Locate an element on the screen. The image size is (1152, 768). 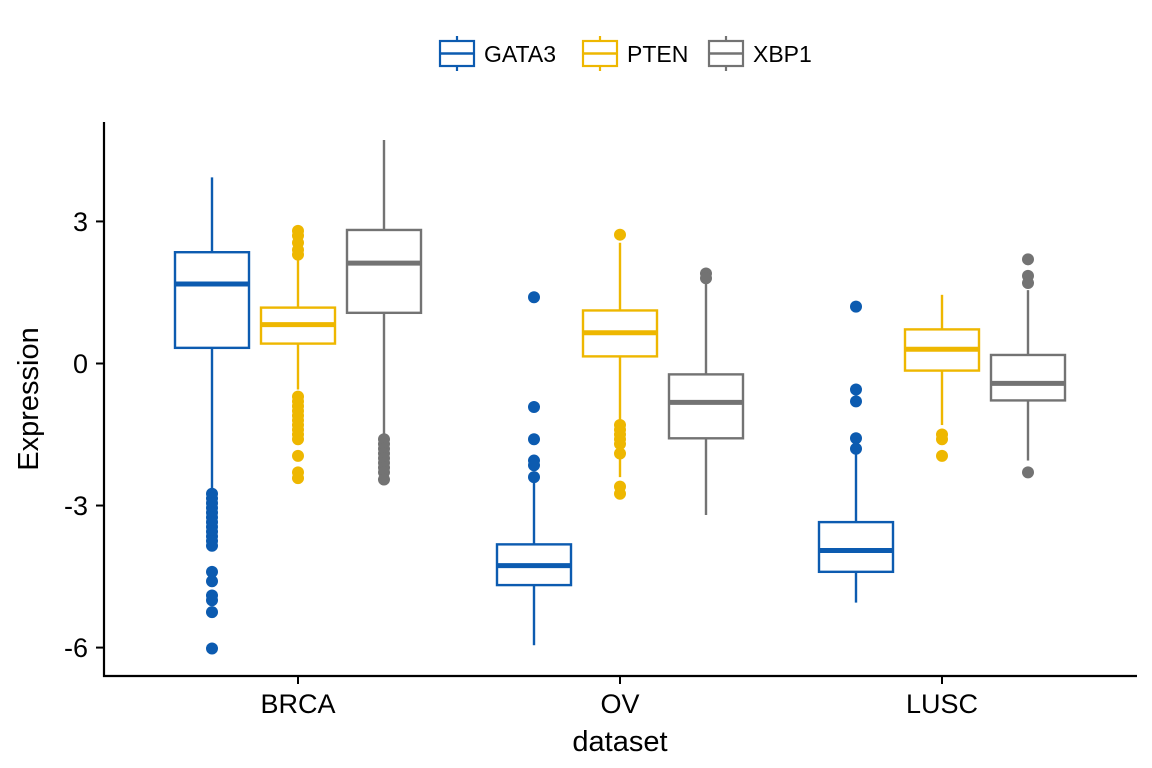
y-tick-label: -3 is located at coordinates (76, 506).